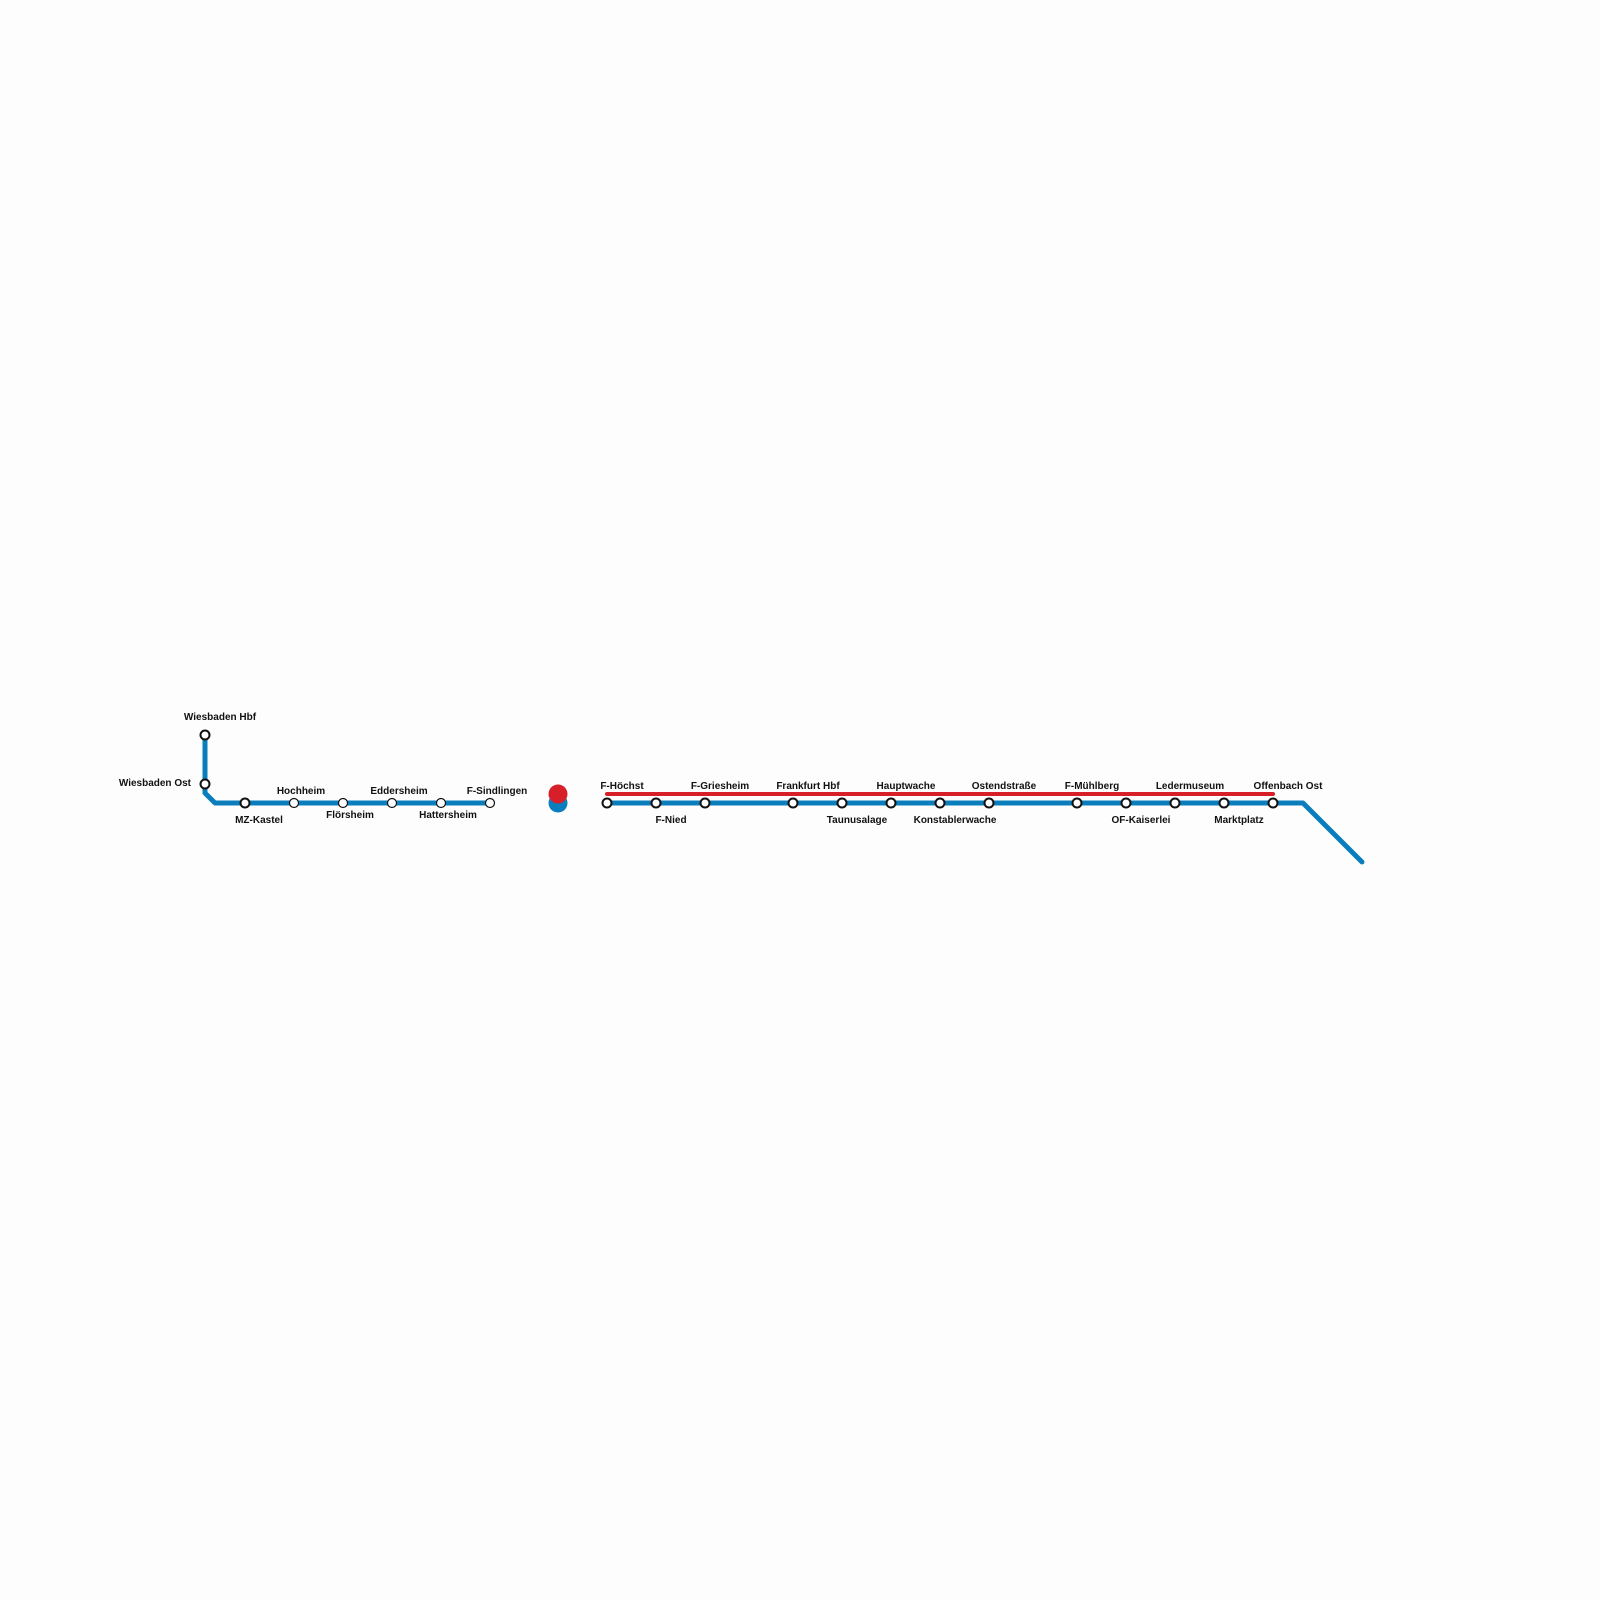 The height and width of the screenshot is (1600, 1600). I want to click on station: Hochheim, so click(301, 797).